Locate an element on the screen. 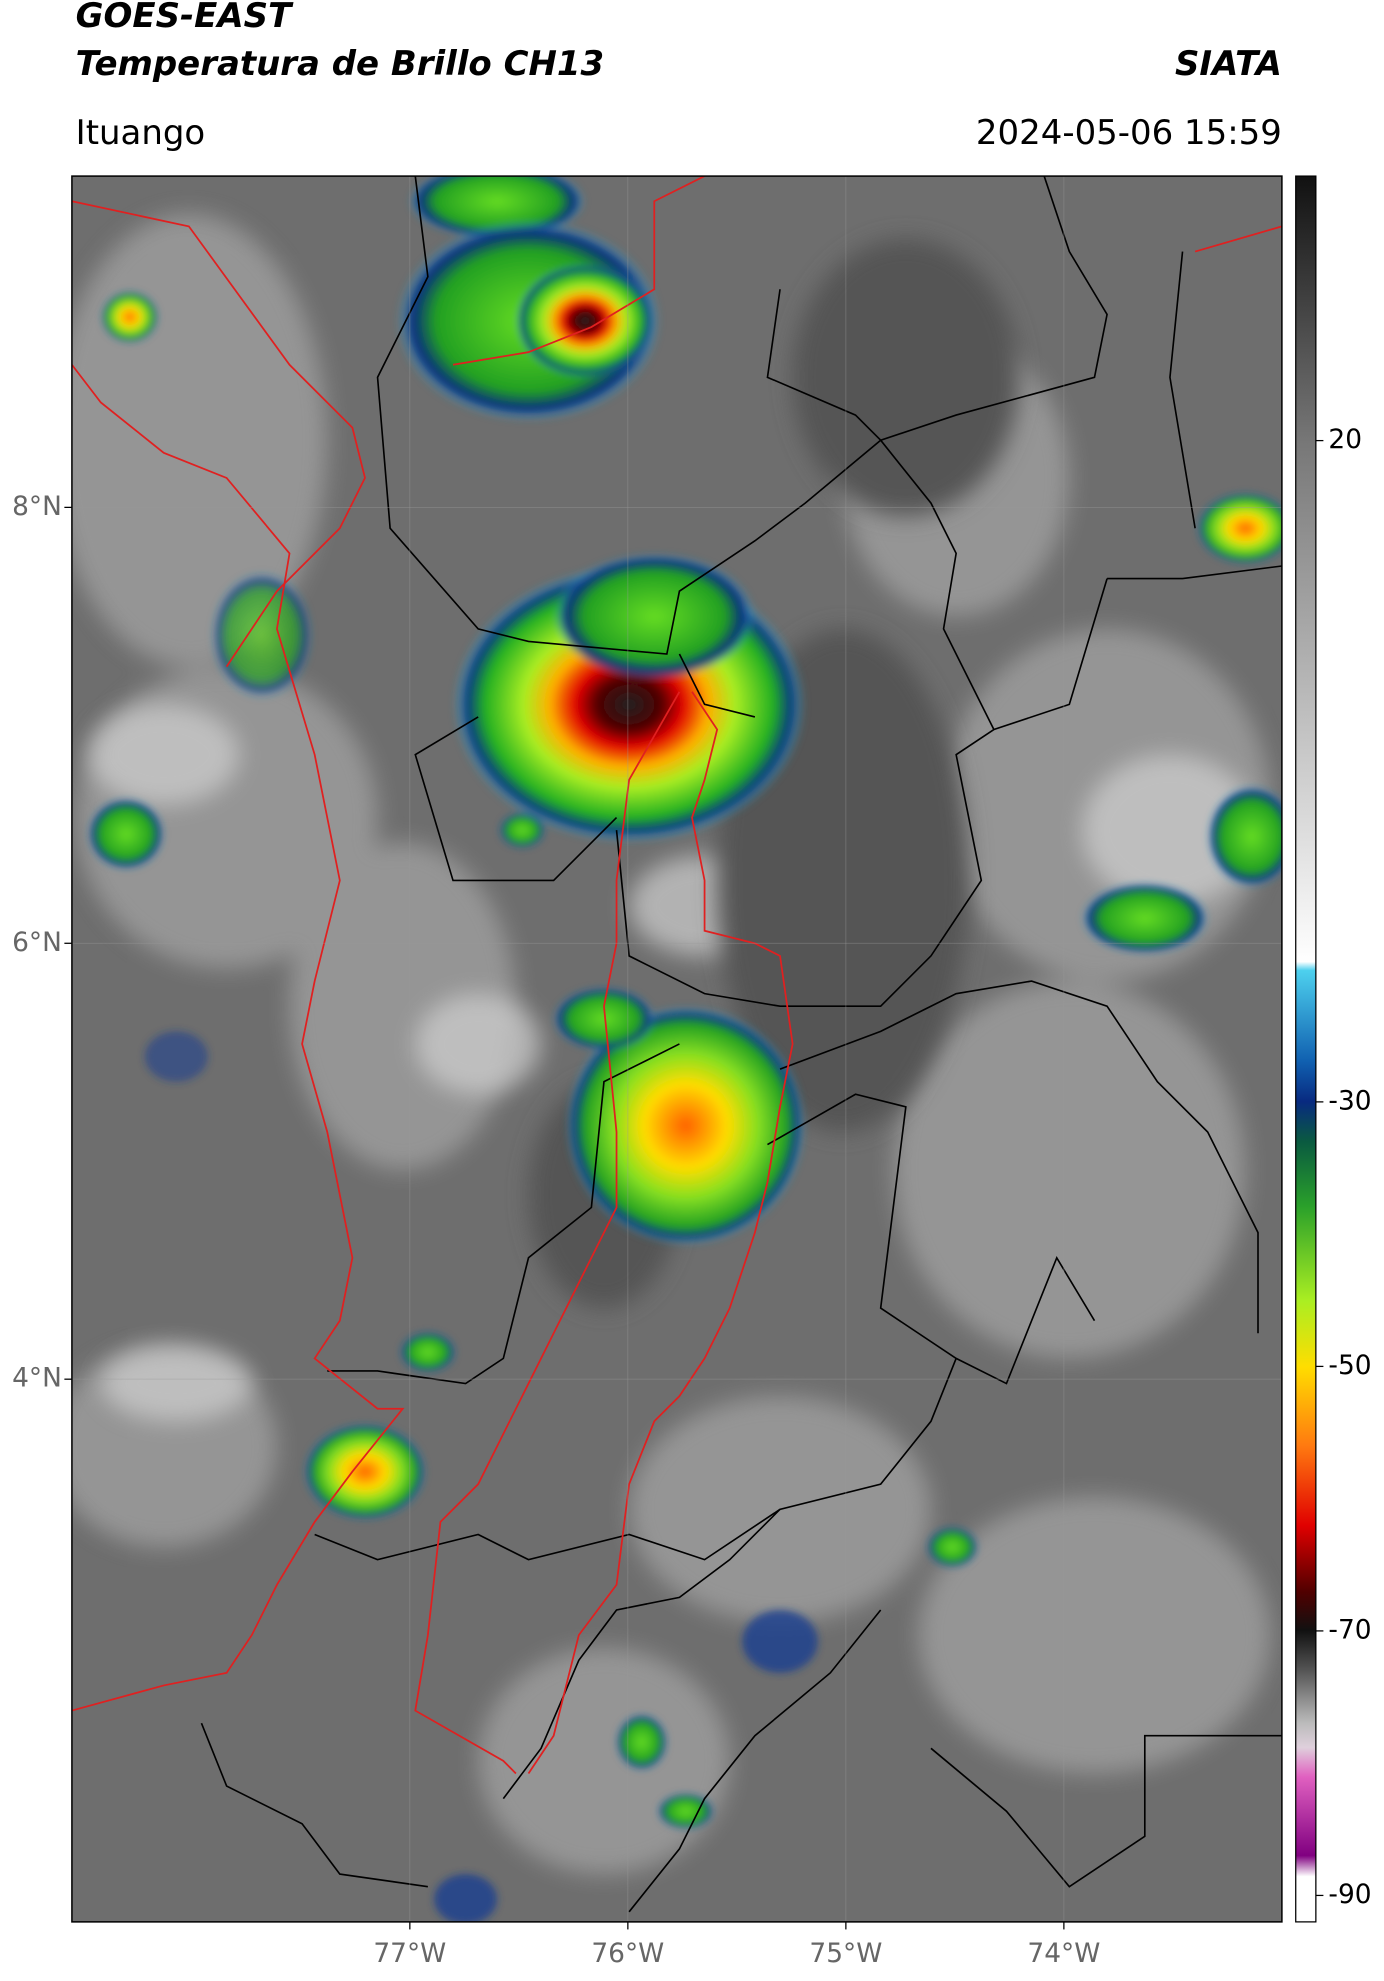 The image size is (1384, 1981). x-tick-label: 75°W is located at coordinates (845, 1953).